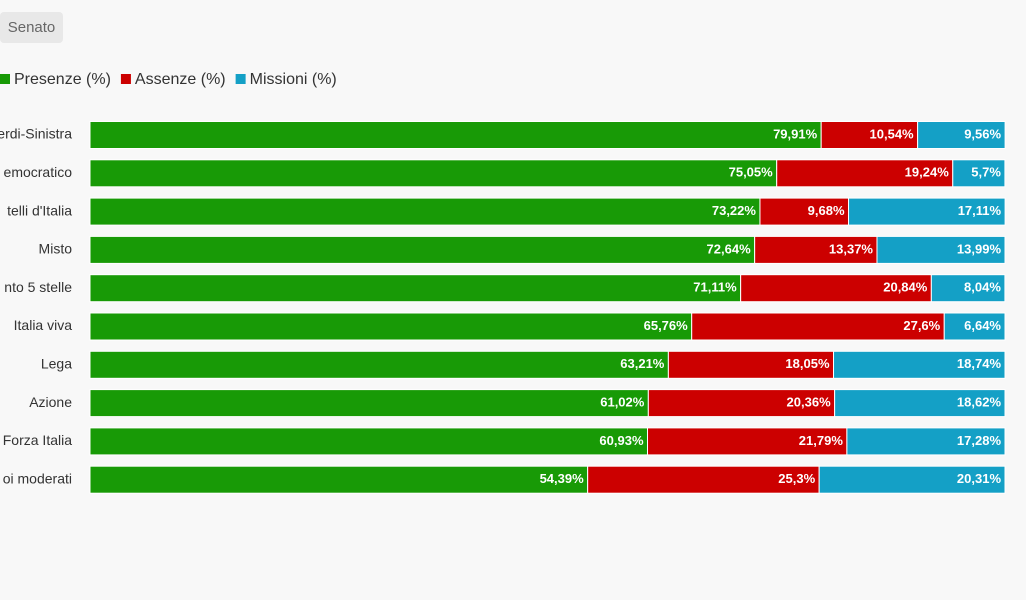  Describe the element at coordinates (37, 478) in the screenshot. I see `y-tick-label: oi moderati` at that location.